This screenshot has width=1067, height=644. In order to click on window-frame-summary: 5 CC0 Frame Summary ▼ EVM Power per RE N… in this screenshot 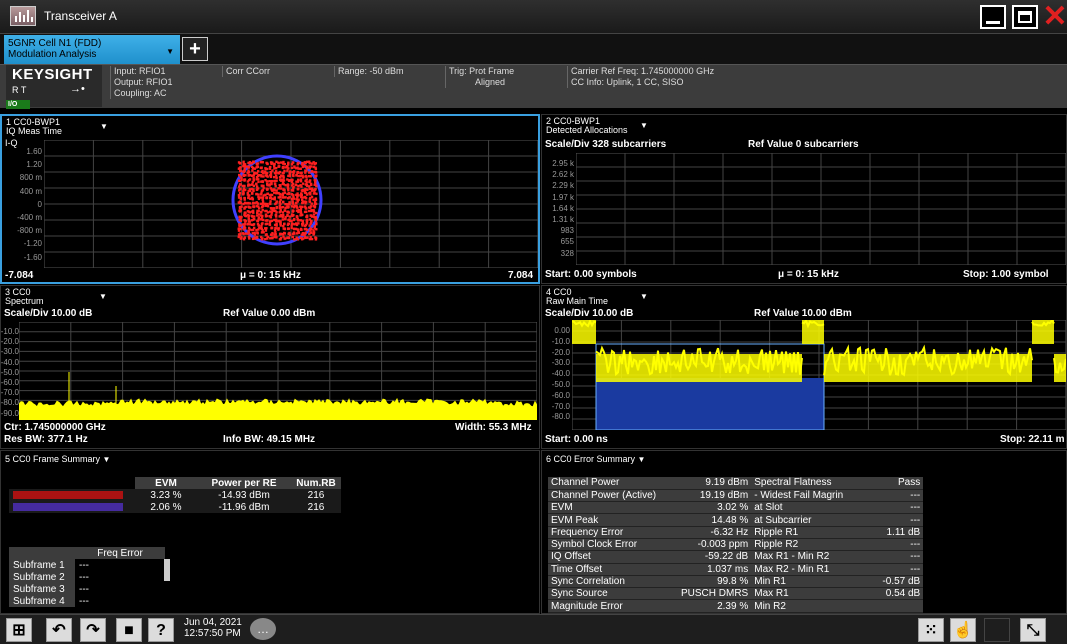, I will do `click(270, 532)`.